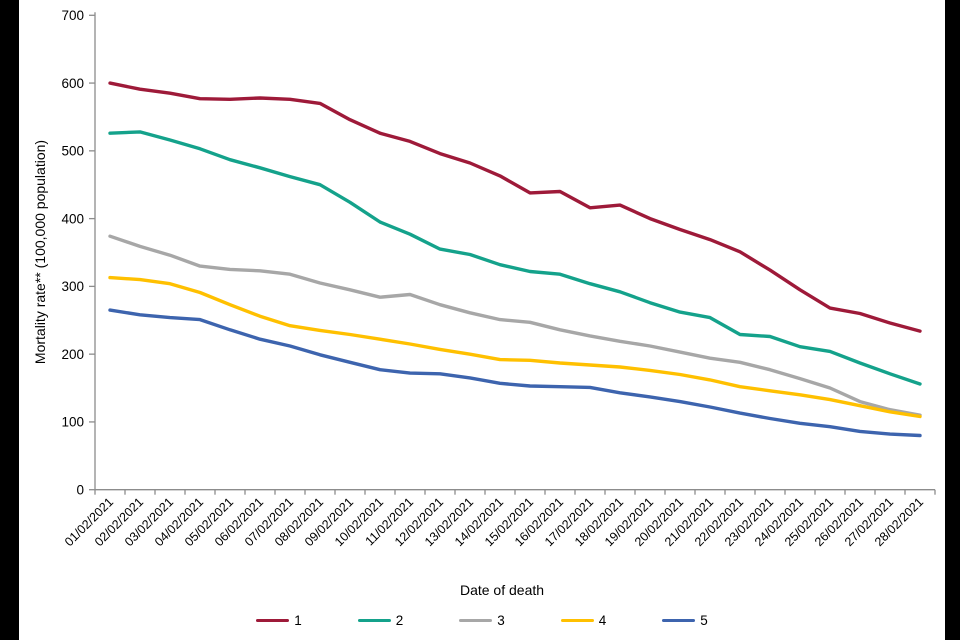 The image size is (960, 640). I want to click on right-black-bar, so click(952, 320).